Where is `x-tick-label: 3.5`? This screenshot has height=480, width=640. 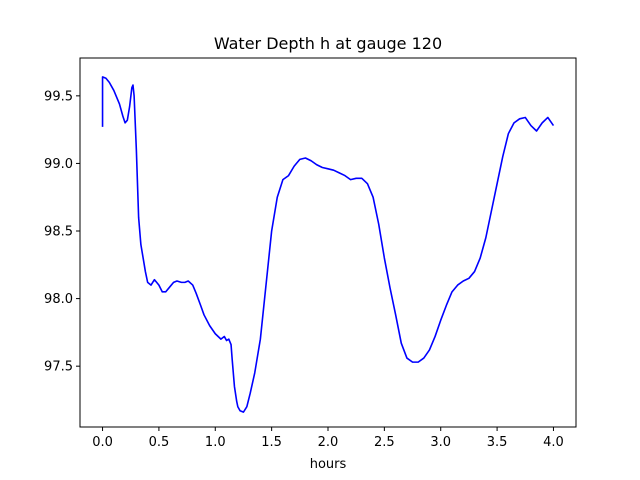 x-tick-label: 3.5 is located at coordinates (497, 442).